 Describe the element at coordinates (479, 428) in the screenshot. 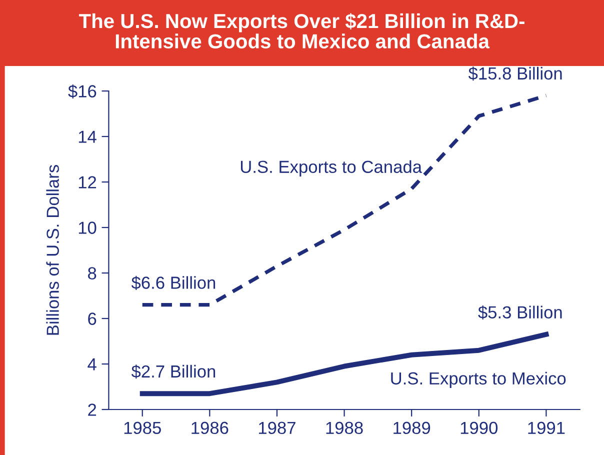

I see `x-tick-label: 1990` at that location.